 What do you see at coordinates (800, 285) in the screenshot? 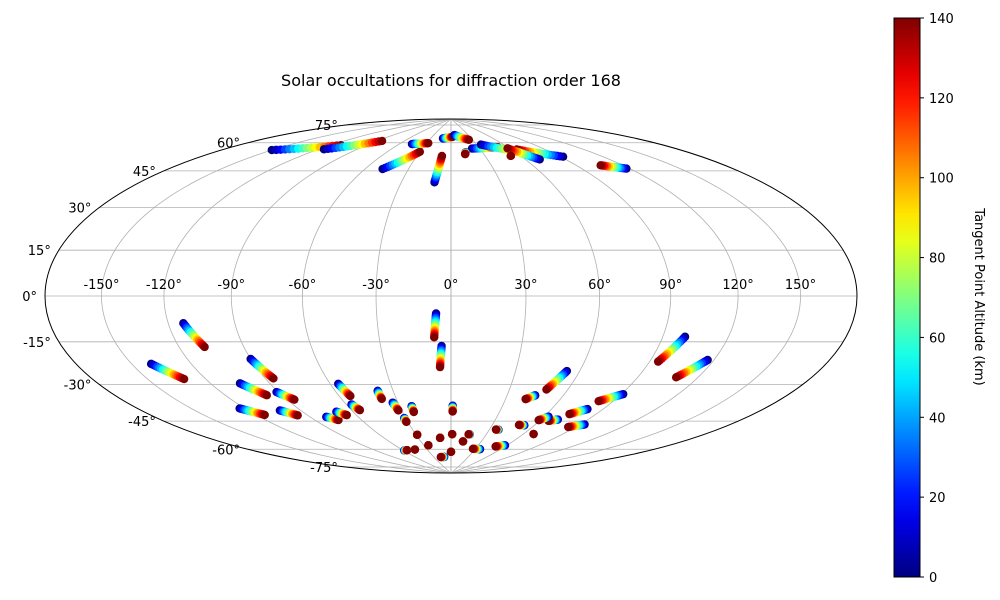
I see `longitude-tick-label: 150°` at bounding box center [800, 285].